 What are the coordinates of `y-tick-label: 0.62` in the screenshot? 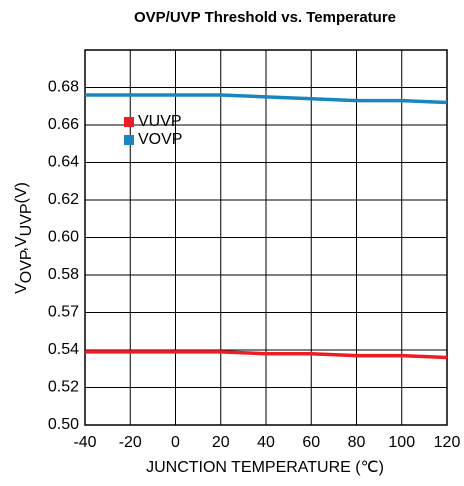 It's located at (63, 199).